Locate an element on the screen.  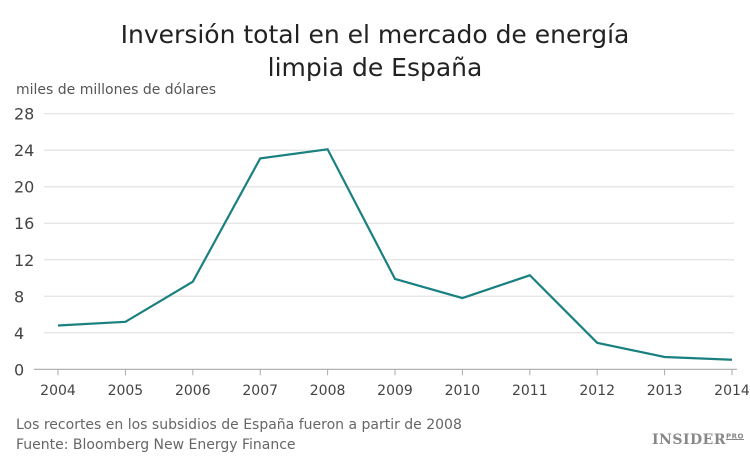
x-tick-label: 2008 is located at coordinates (328, 391).